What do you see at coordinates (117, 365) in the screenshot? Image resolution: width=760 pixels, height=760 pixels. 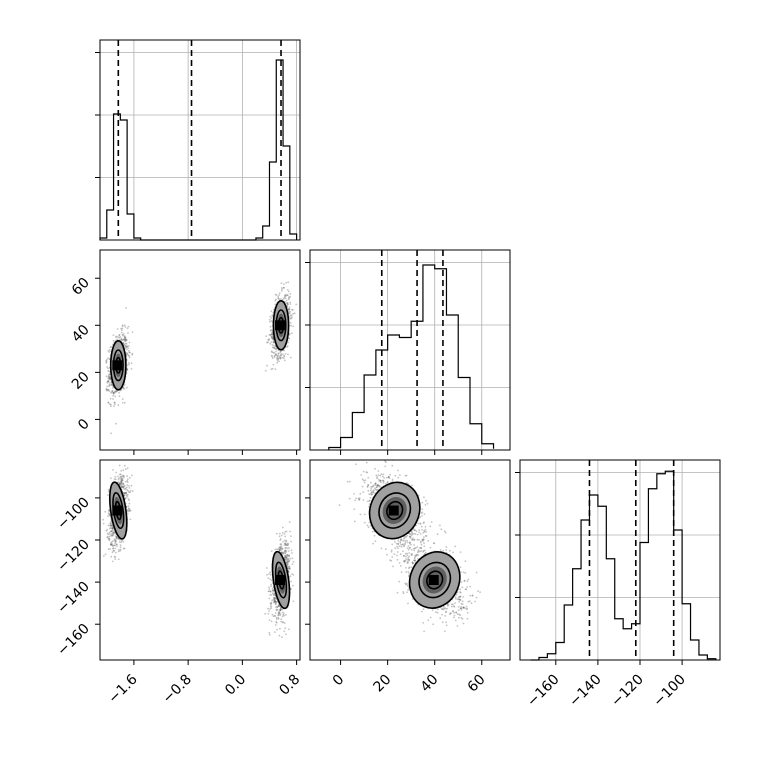 I see `density-peak` at bounding box center [117, 365].